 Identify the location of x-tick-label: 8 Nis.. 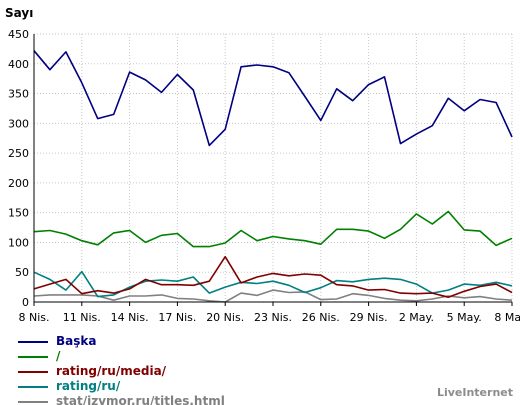
(33, 317).